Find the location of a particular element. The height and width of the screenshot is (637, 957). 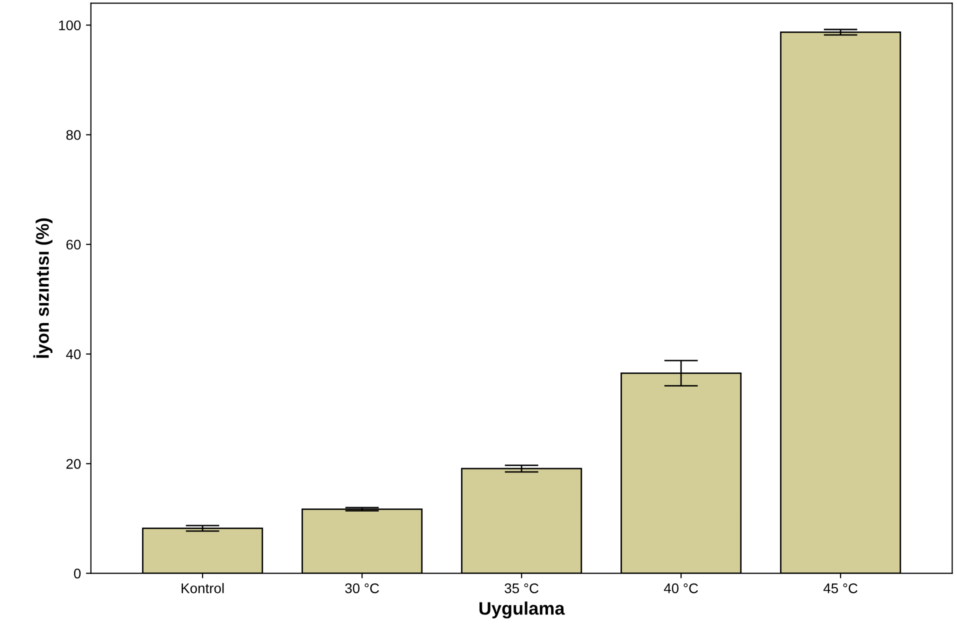

y-axis-title: İyon sızıntısı (%) is located at coordinates (42, 288).